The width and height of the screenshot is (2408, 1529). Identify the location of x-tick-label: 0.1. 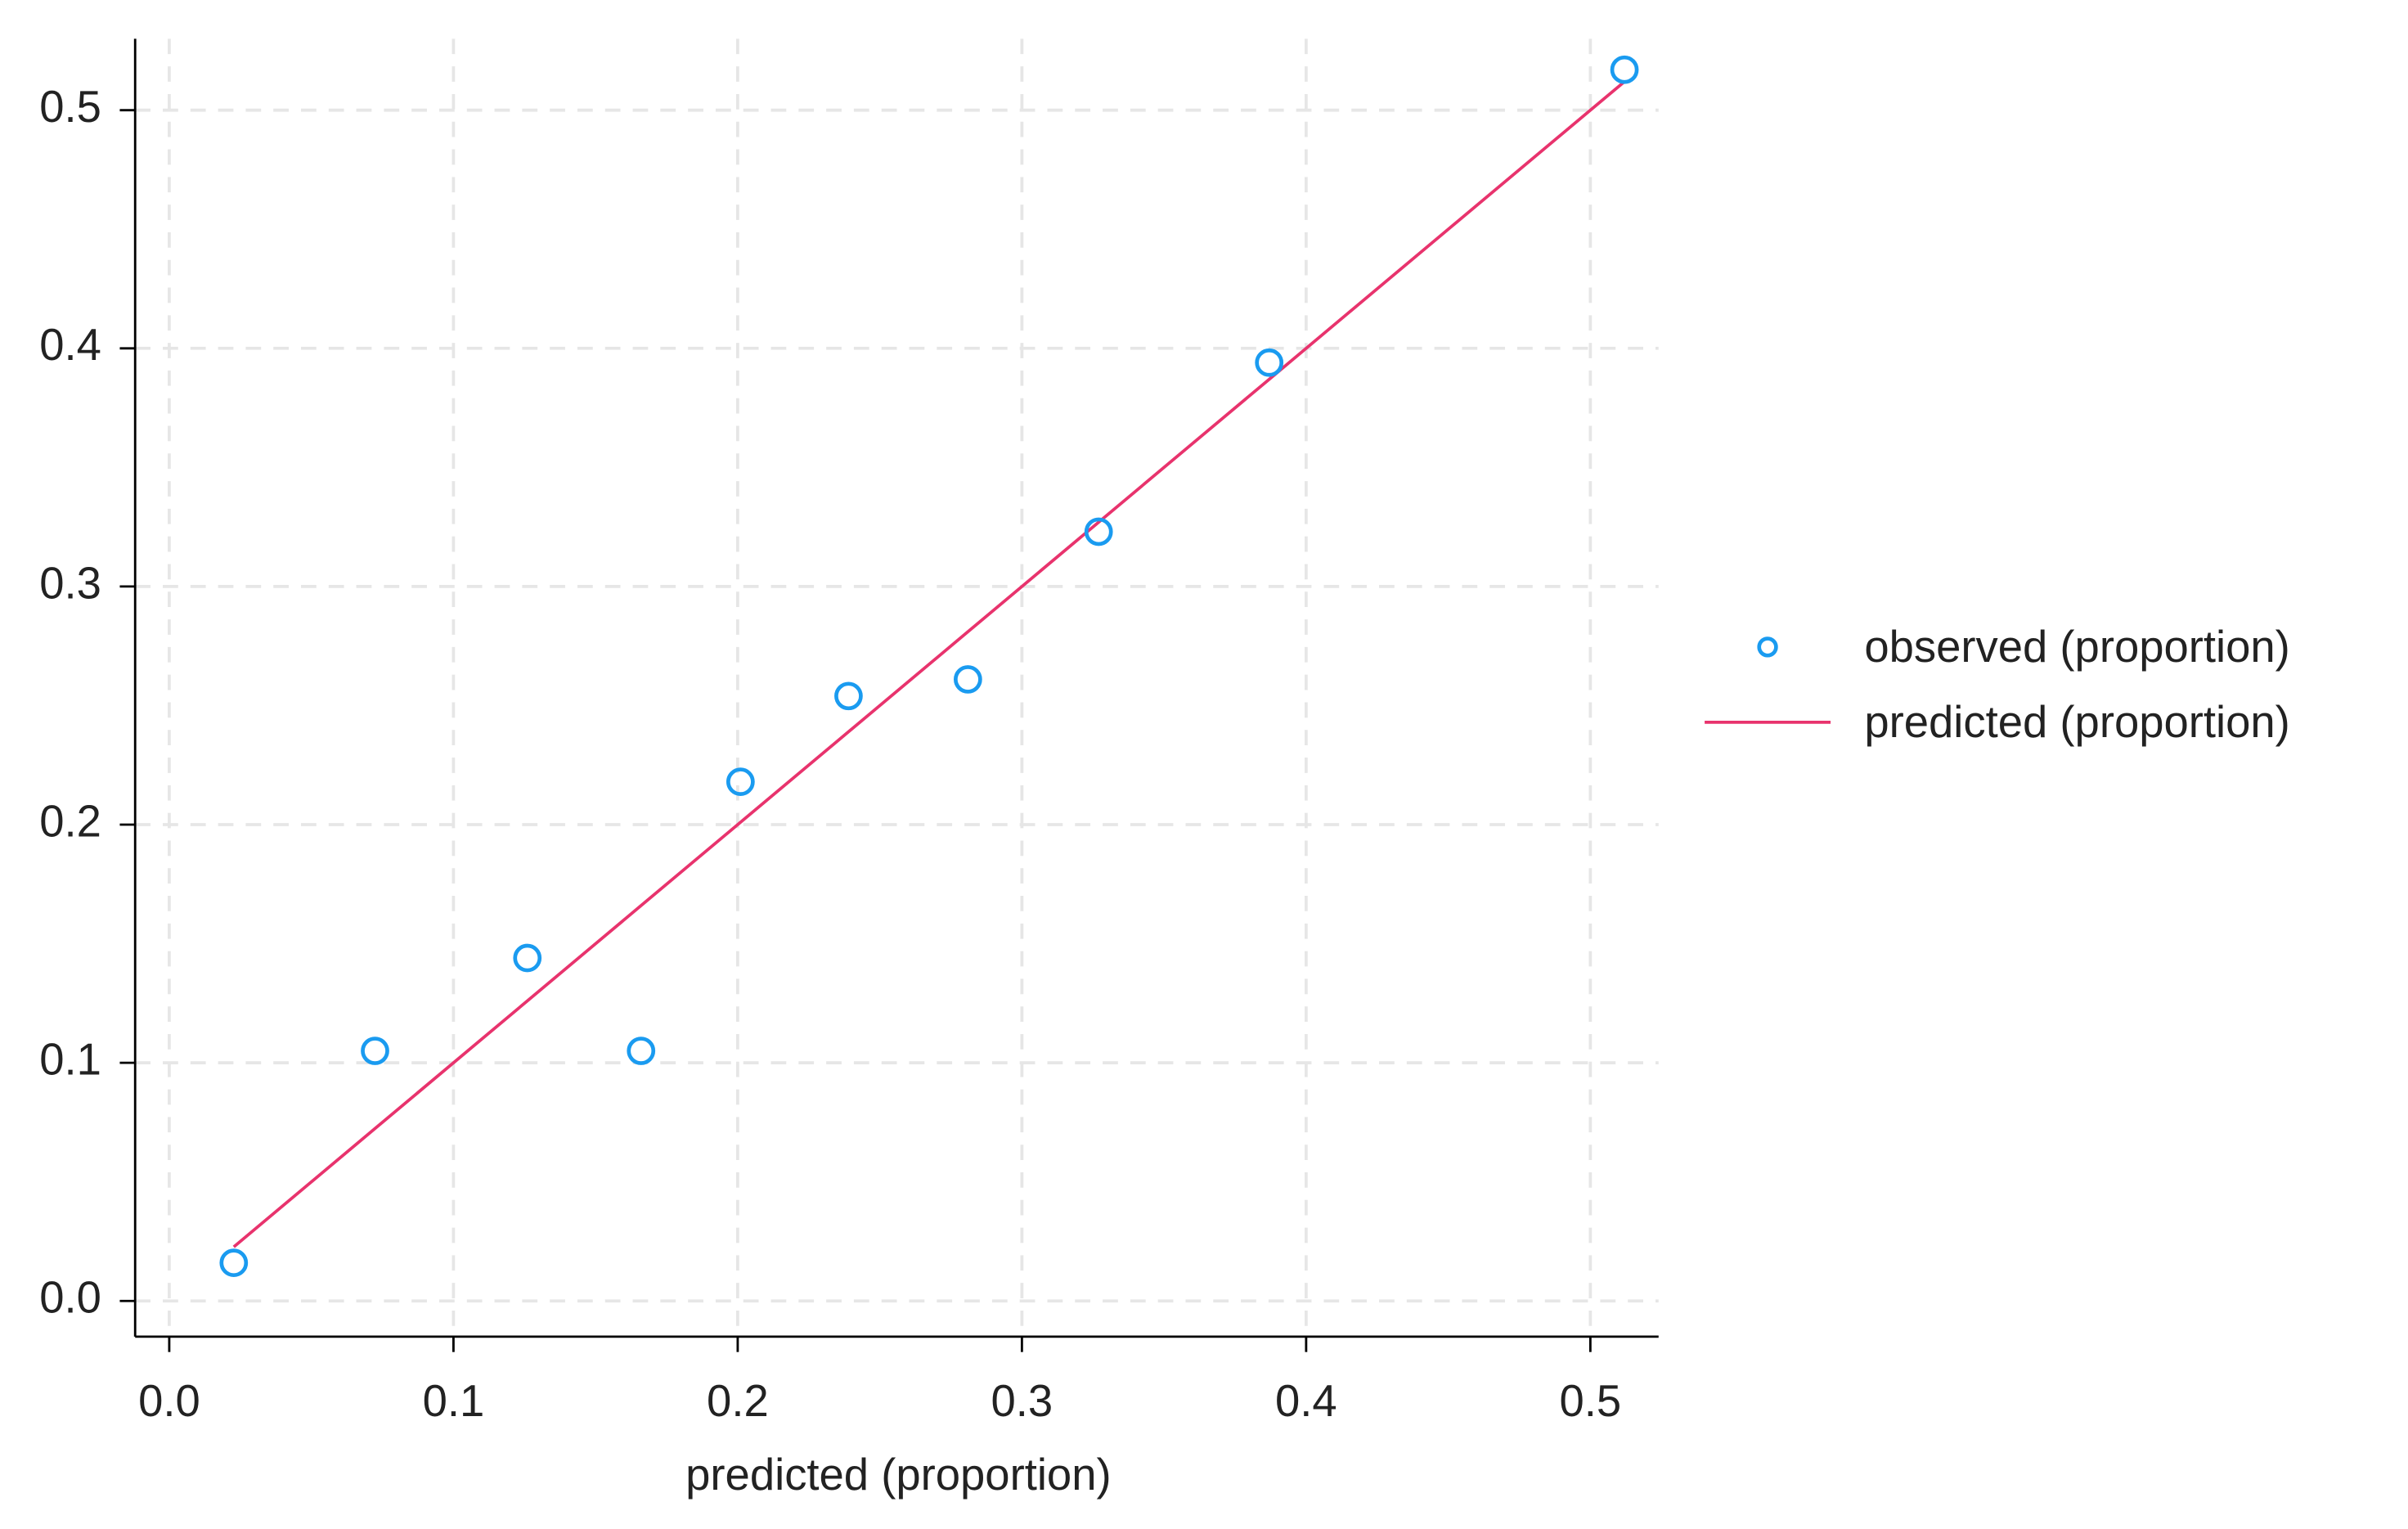
(454, 1401).